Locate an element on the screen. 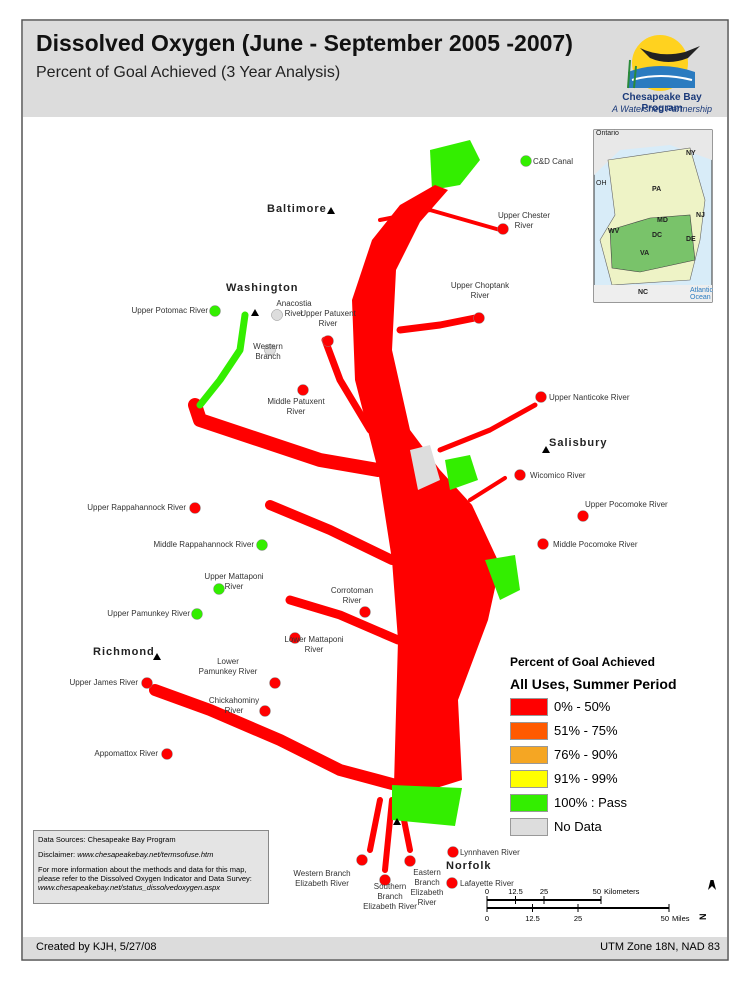 The width and height of the screenshot is (750, 984). north-arrow is located at coordinates (712, 885).